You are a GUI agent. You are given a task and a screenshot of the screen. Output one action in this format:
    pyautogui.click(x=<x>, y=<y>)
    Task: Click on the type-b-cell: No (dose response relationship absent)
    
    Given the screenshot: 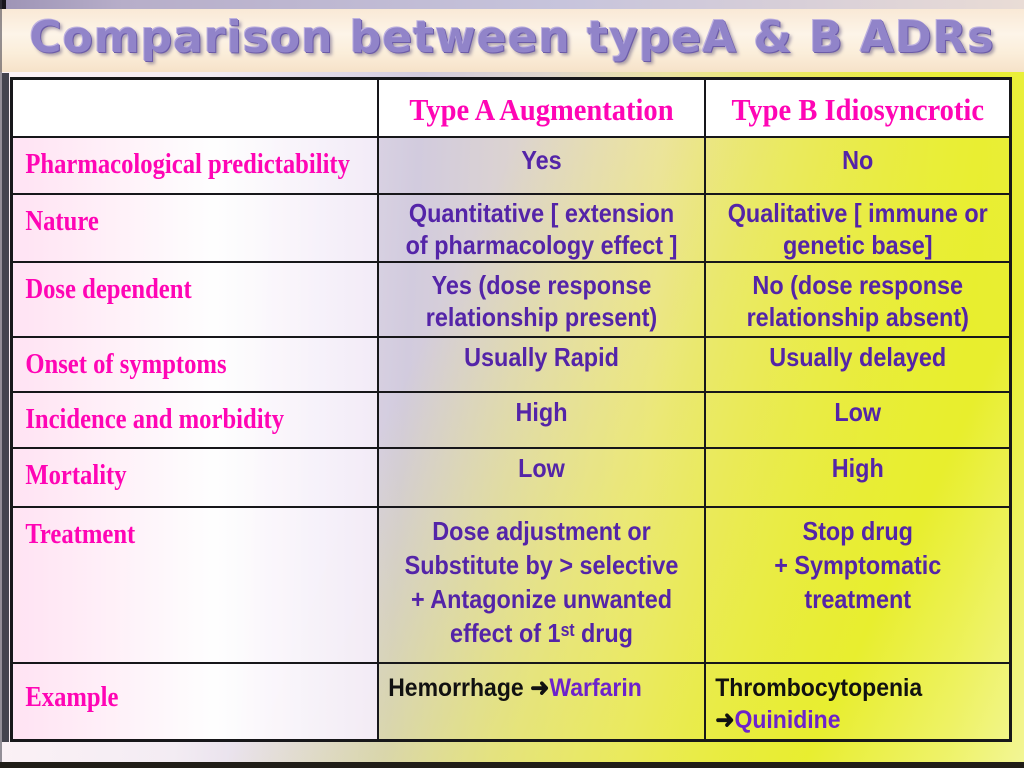 What is the action you would take?
    pyautogui.click(x=857, y=299)
    